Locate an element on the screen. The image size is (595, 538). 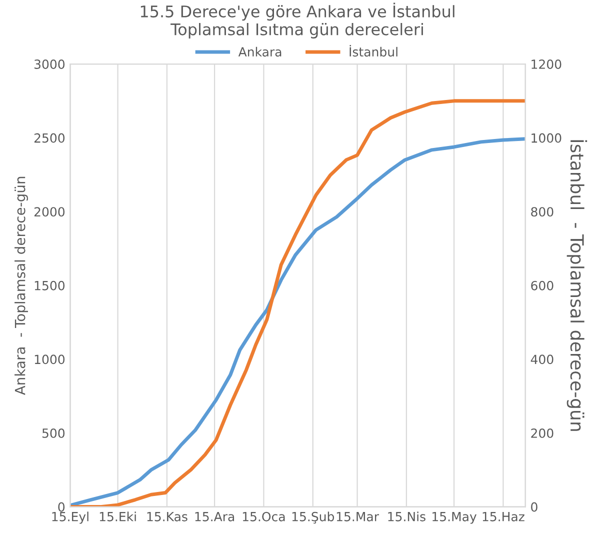
y-axis-title: Ankara - Toplamsal derece-gün is located at coordinates (21, 285).